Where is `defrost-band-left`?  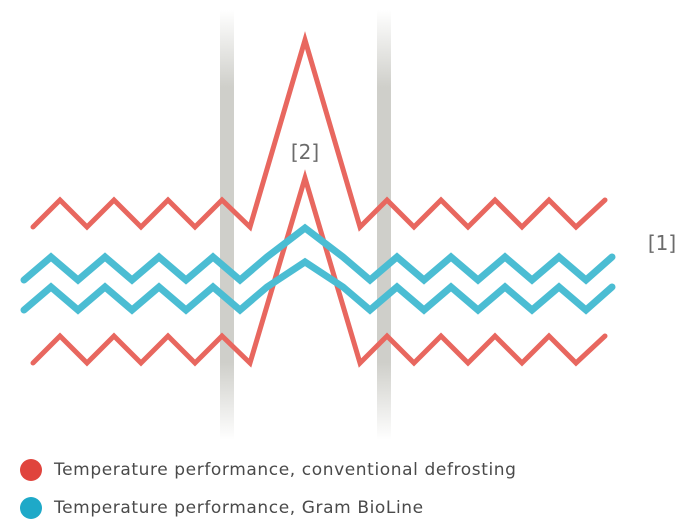
defrost-band-left is located at coordinates (227, 225).